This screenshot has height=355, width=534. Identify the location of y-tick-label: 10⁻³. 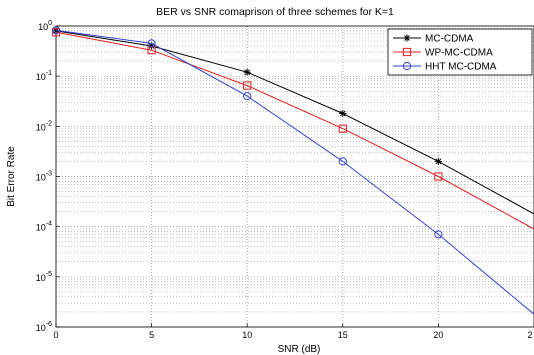
(44, 177).